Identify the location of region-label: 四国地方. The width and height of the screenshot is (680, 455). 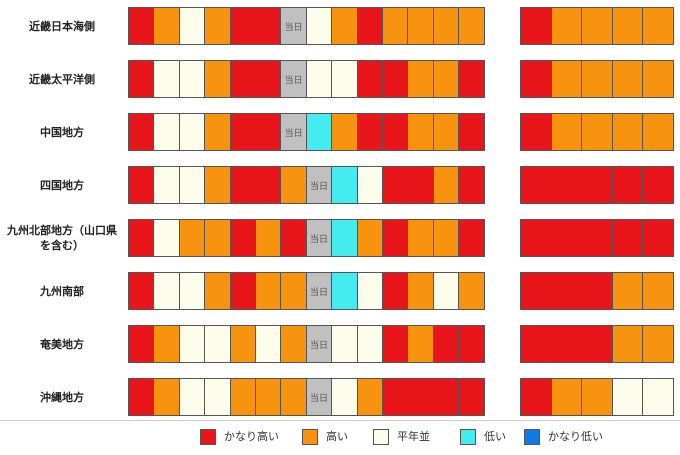
(62, 185).